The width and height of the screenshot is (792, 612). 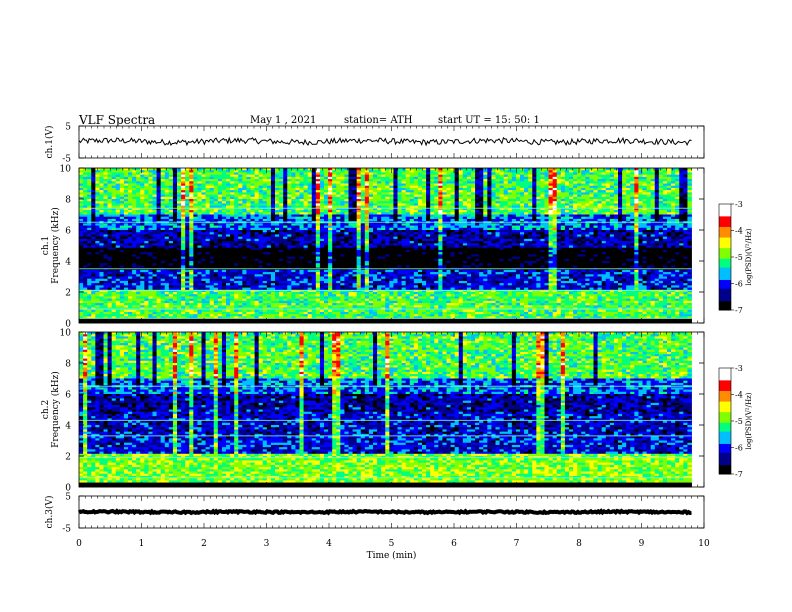 What do you see at coordinates (46, 409) in the screenshot?
I see `y-axis-label: ch.2` at bounding box center [46, 409].